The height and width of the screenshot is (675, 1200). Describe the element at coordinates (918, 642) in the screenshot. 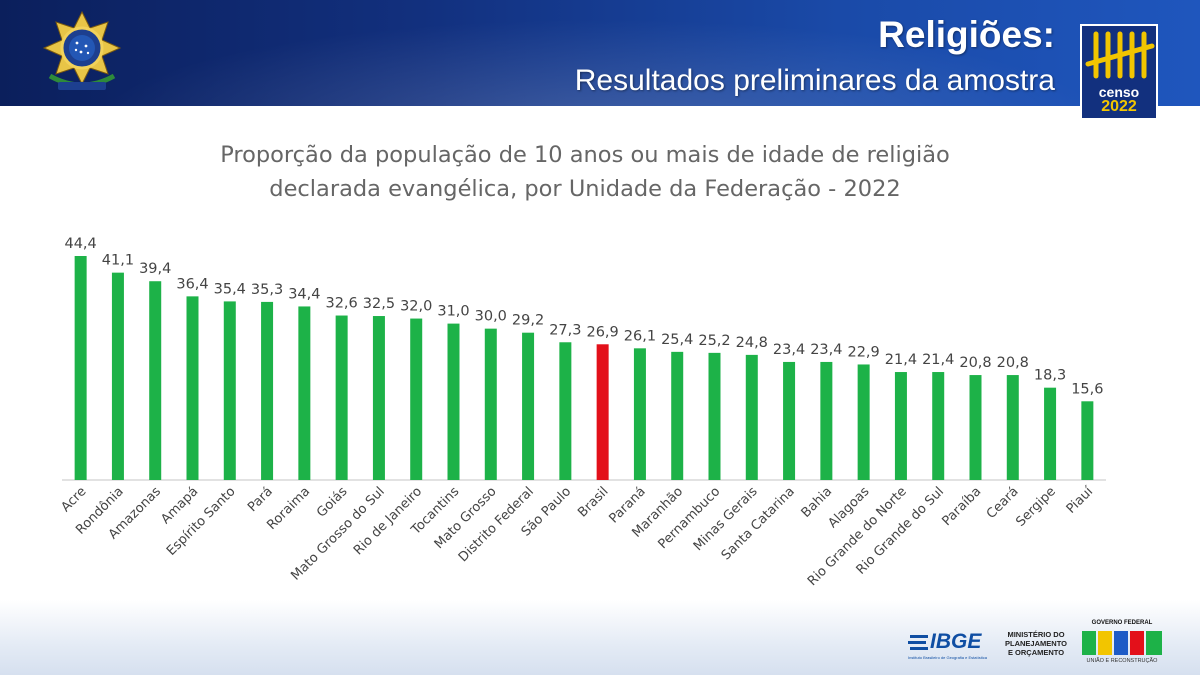

I see `ibge-mark-icon` at that location.